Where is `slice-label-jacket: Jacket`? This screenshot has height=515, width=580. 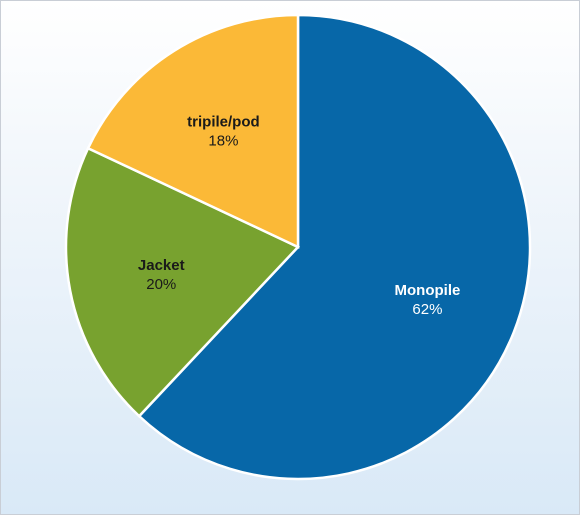
slice-label-jacket: Jacket is located at coordinates (161, 265).